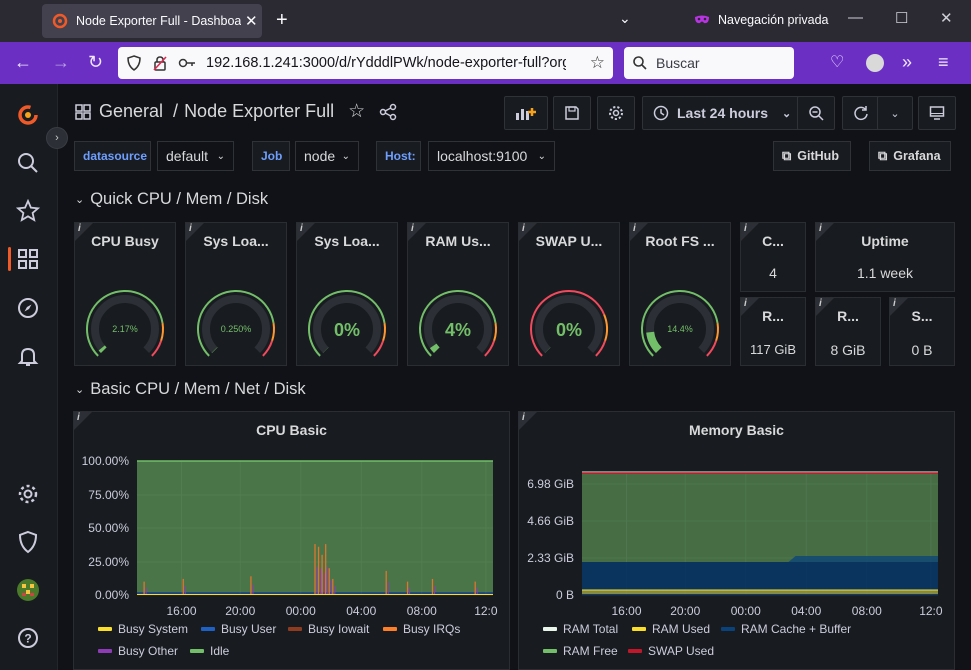  I want to click on dashboard-settings-button, so click(616, 113).